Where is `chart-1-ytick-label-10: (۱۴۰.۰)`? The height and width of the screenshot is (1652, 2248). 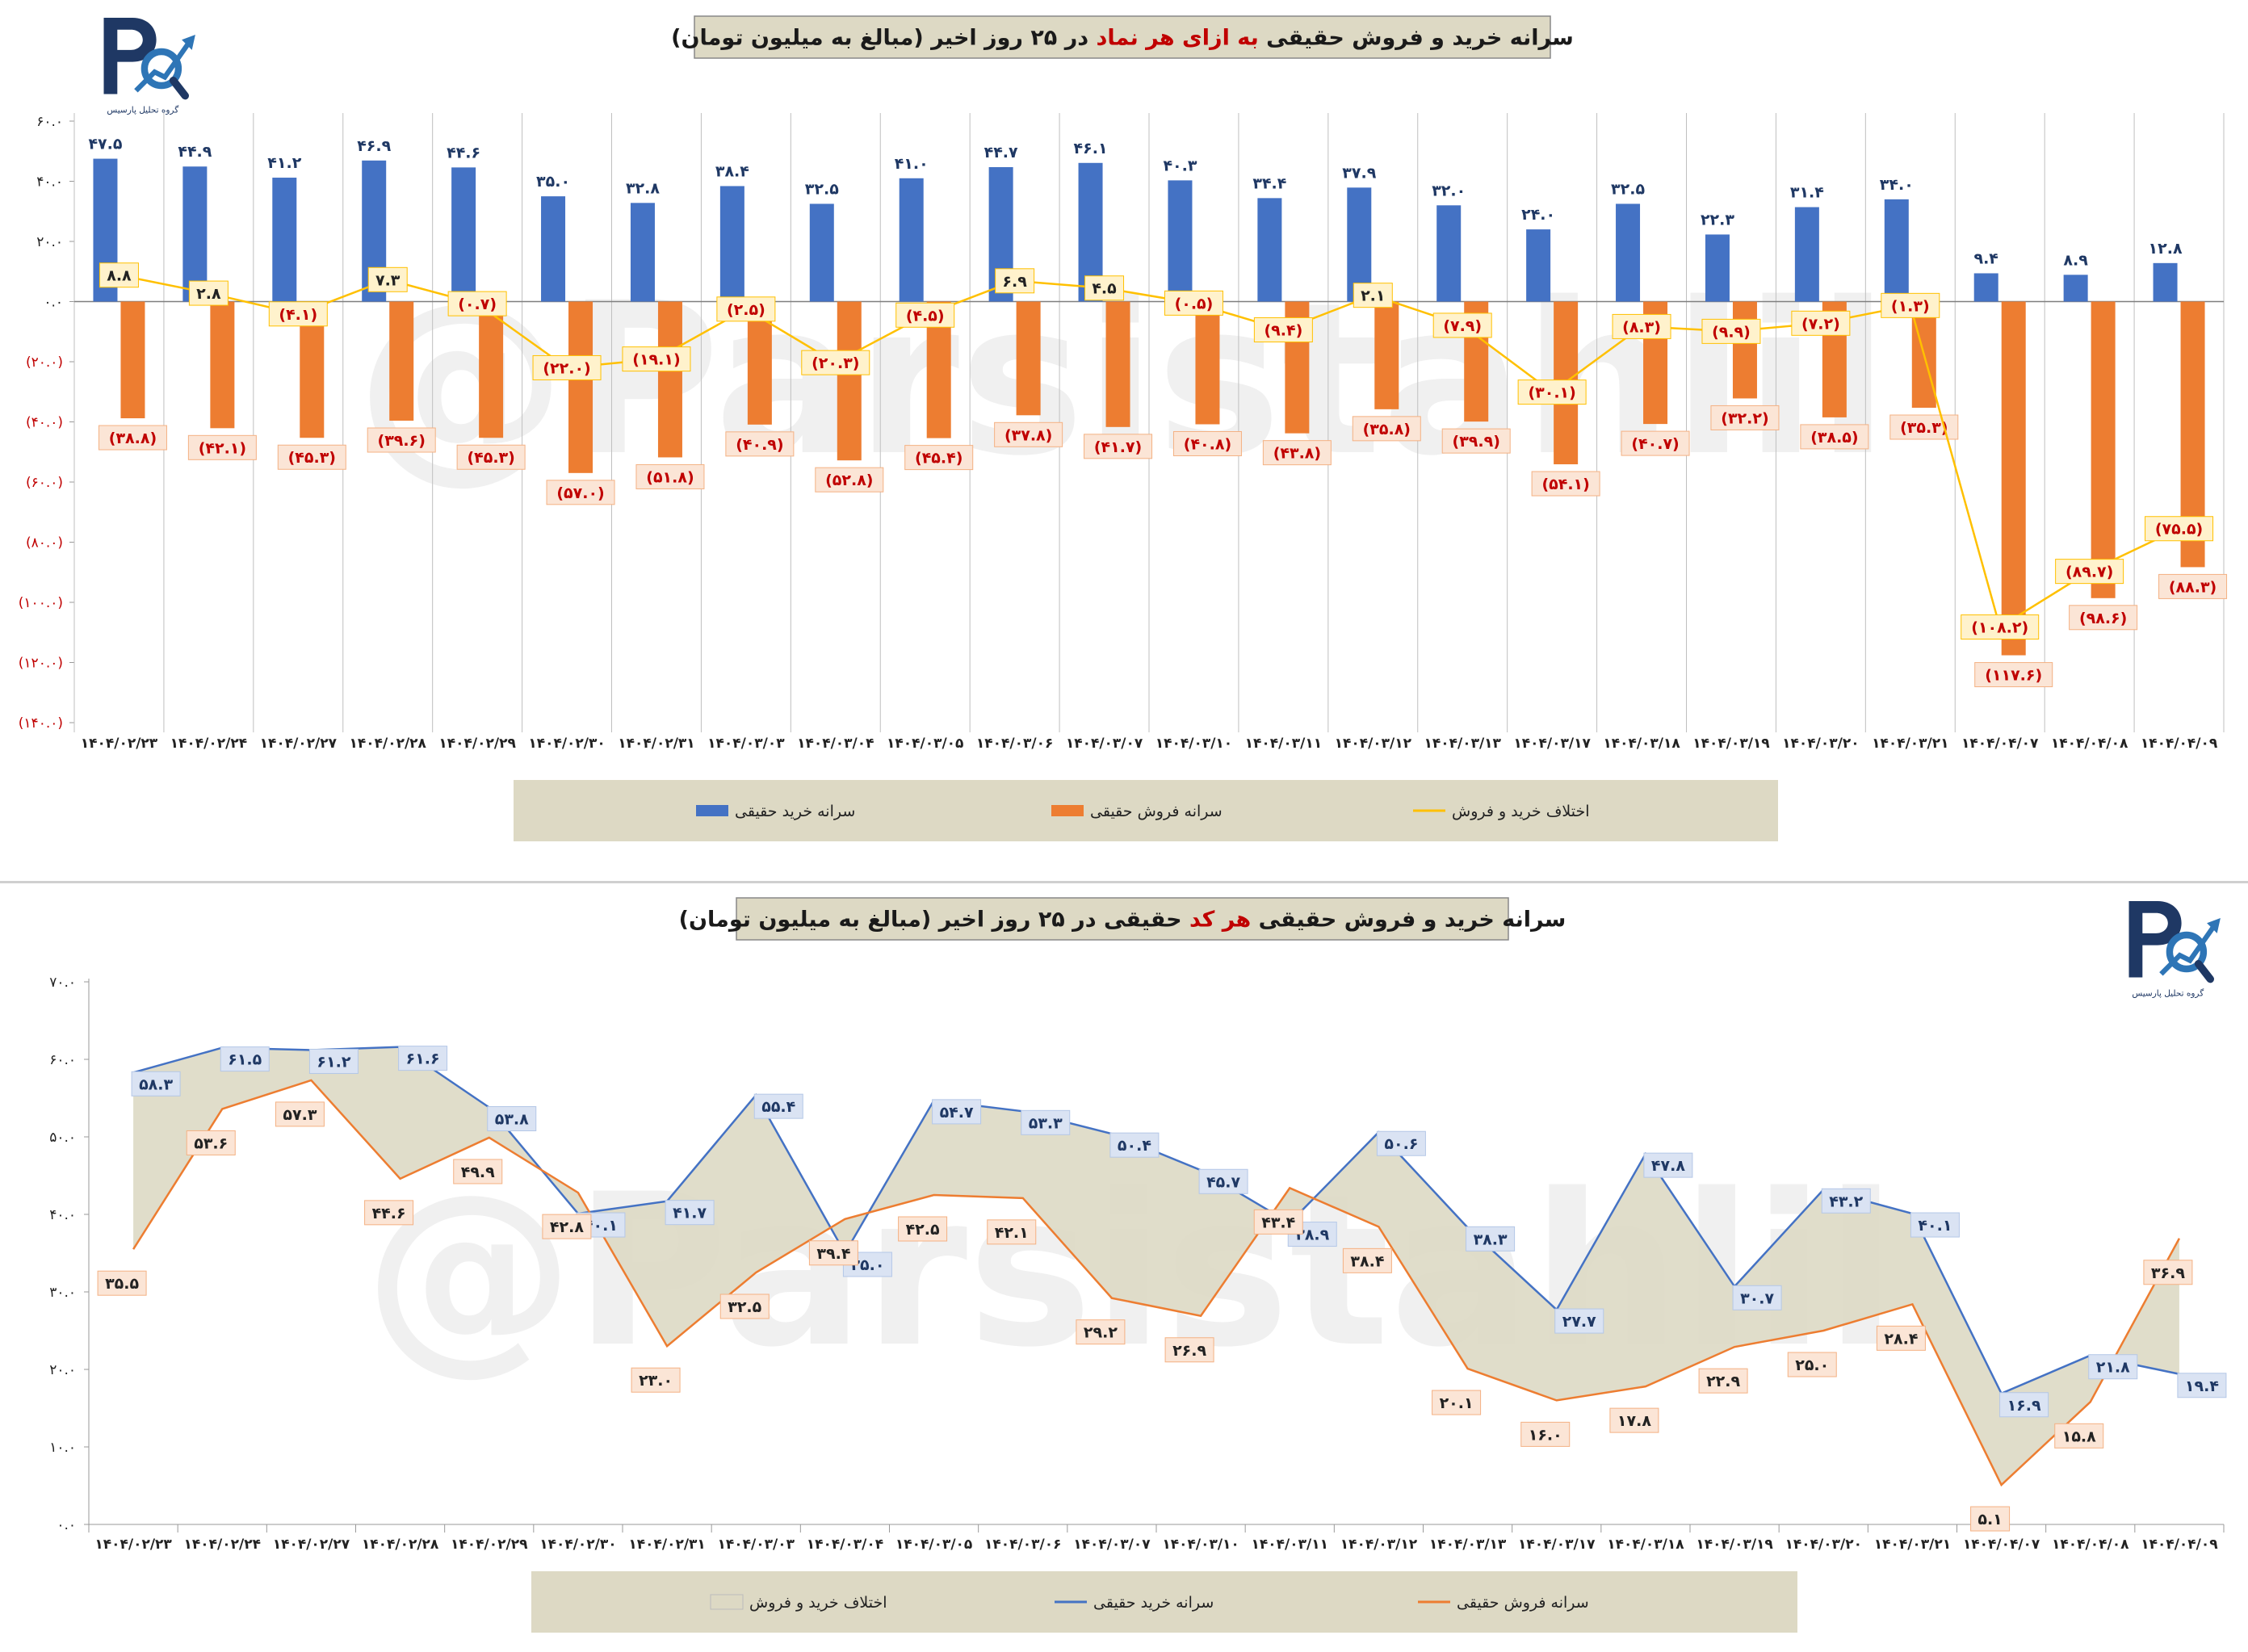
chart-1-ytick-label-10: (۱۴۰.۰) is located at coordinates (41, 723).